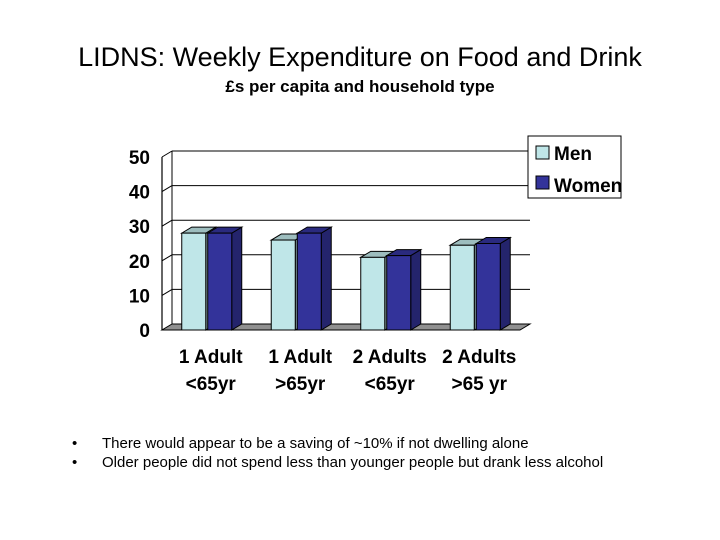  I want to click on legend-label-men: Men, so click(573, 154).